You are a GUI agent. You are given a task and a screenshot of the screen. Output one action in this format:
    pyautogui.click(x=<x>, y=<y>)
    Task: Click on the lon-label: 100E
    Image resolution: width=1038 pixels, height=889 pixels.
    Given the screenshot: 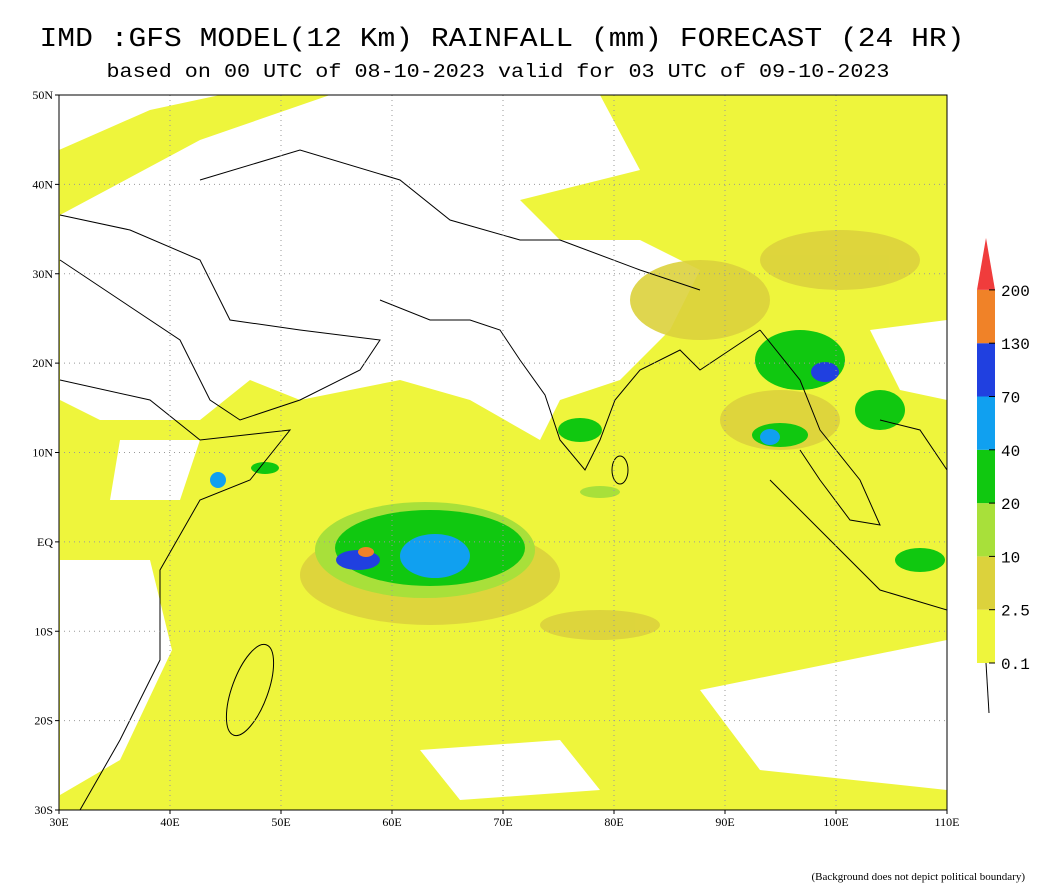 What is the action you would take?
    pyautogui.click(x=835, y=822)
    